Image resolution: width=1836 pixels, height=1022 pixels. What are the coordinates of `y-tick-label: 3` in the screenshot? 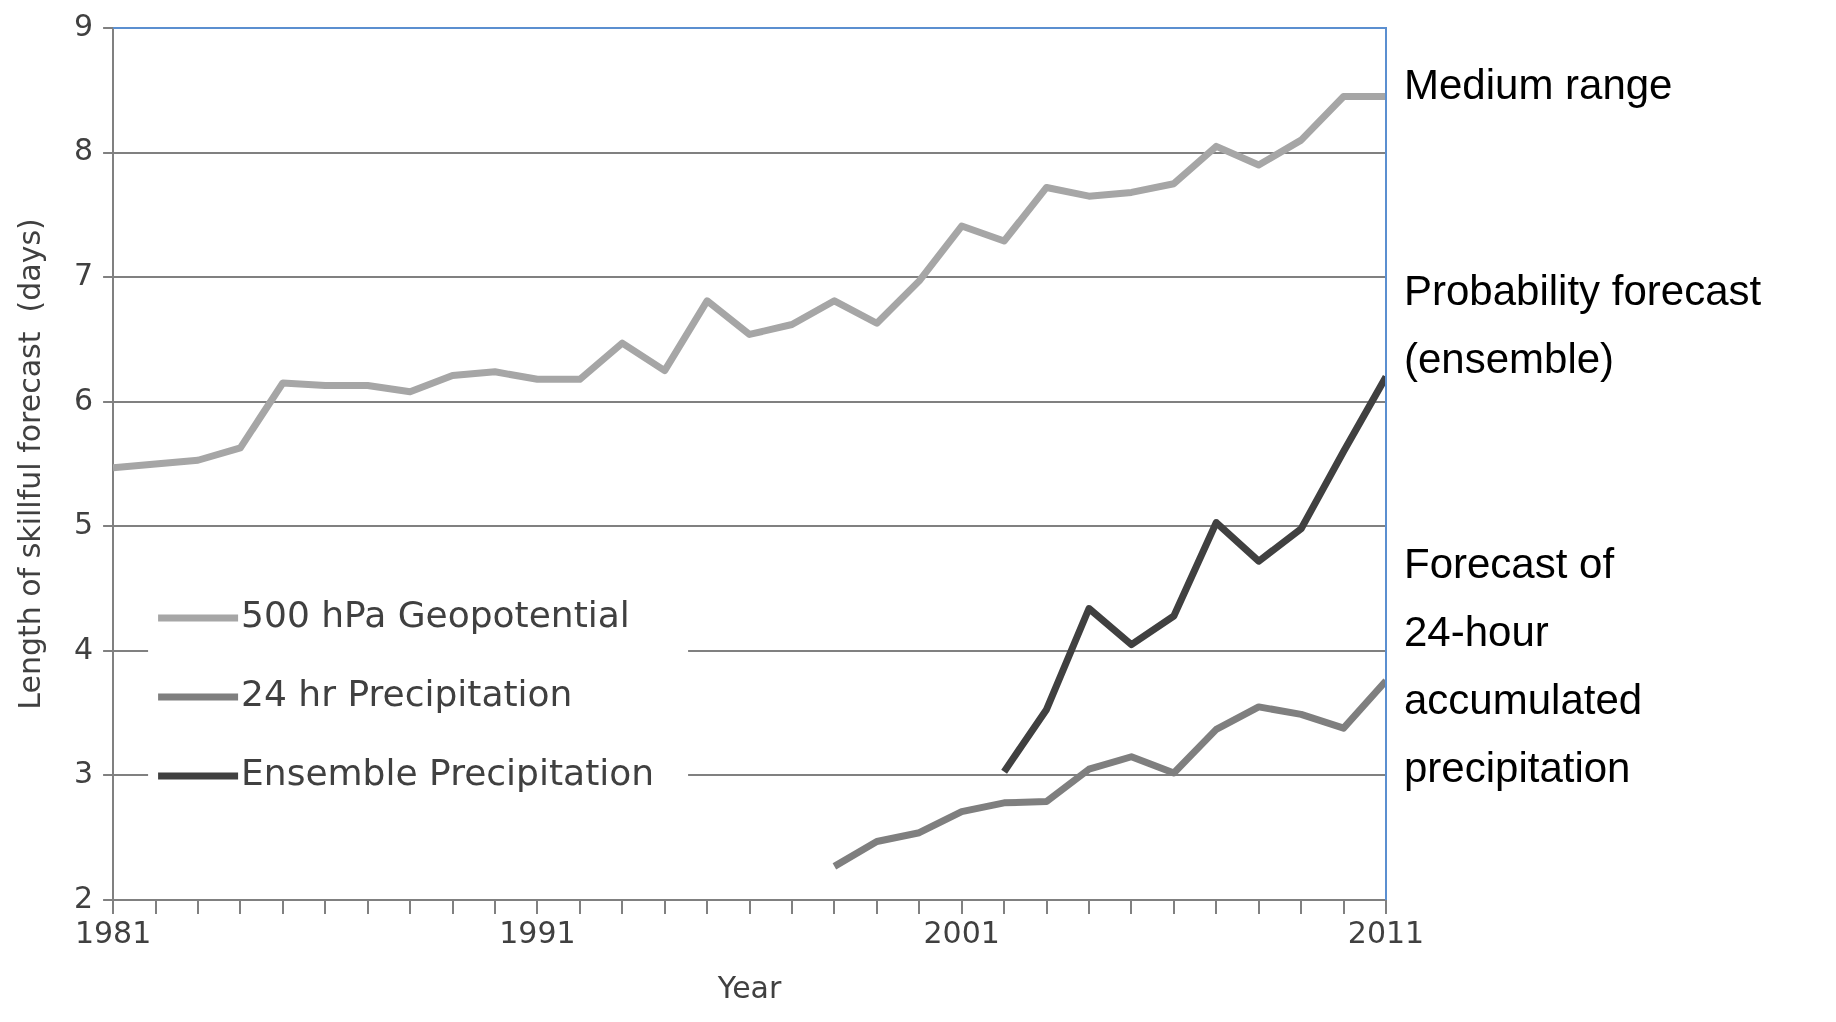 It's located at (83, 773).